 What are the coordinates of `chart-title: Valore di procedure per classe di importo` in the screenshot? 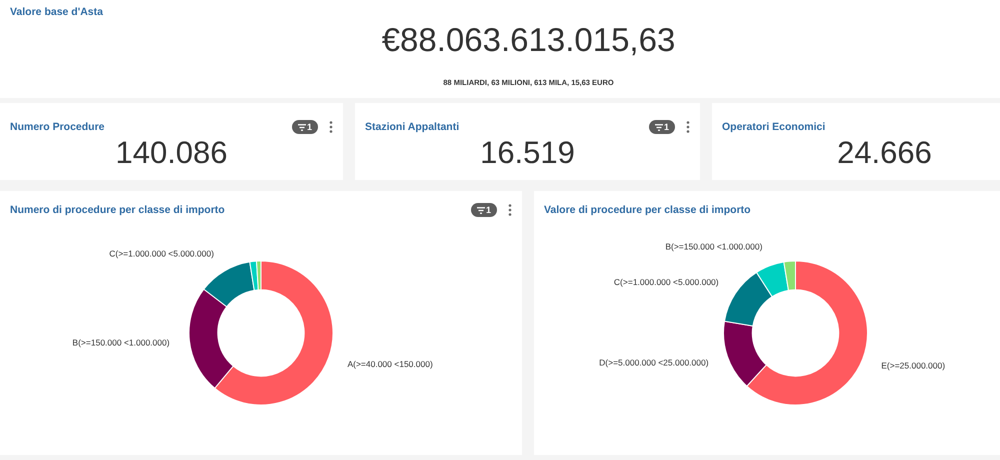 It's located at (647, 210).